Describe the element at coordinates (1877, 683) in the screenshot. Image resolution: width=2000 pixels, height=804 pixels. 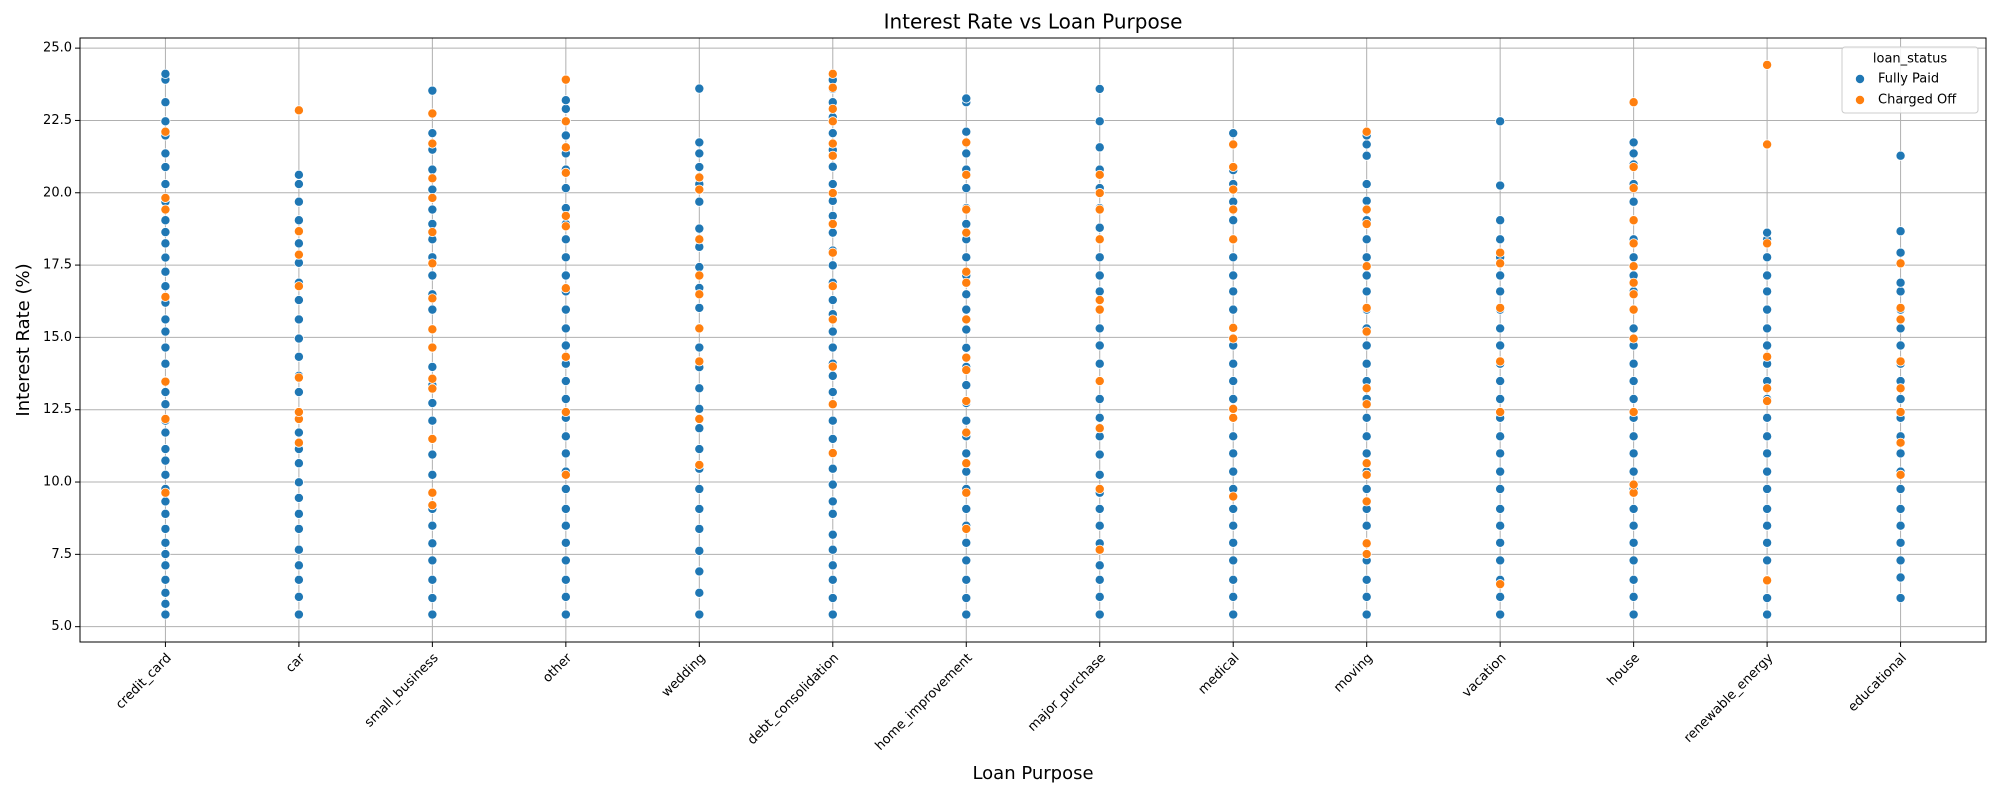
I see `x-tick-label: educational` at that location.